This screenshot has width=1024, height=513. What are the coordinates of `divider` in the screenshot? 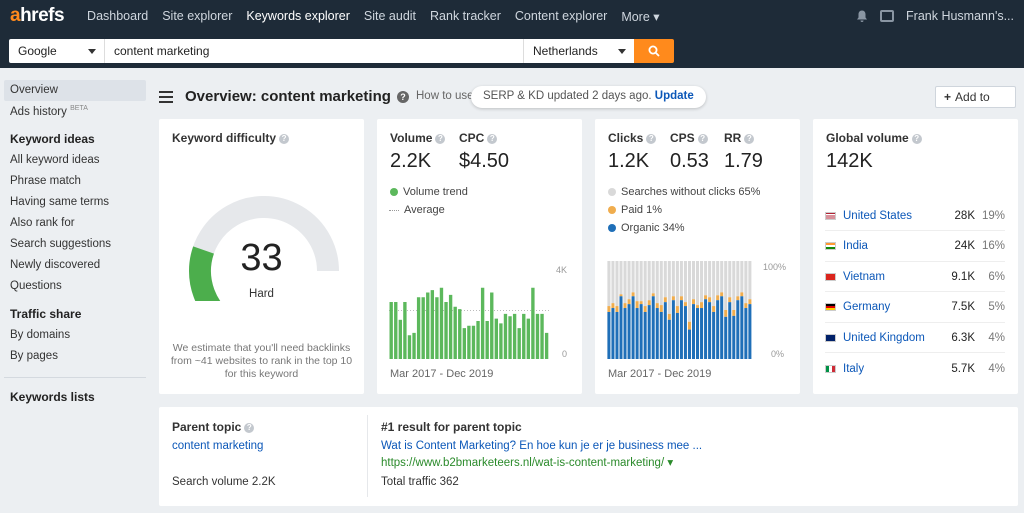 It's located at (367, 456).